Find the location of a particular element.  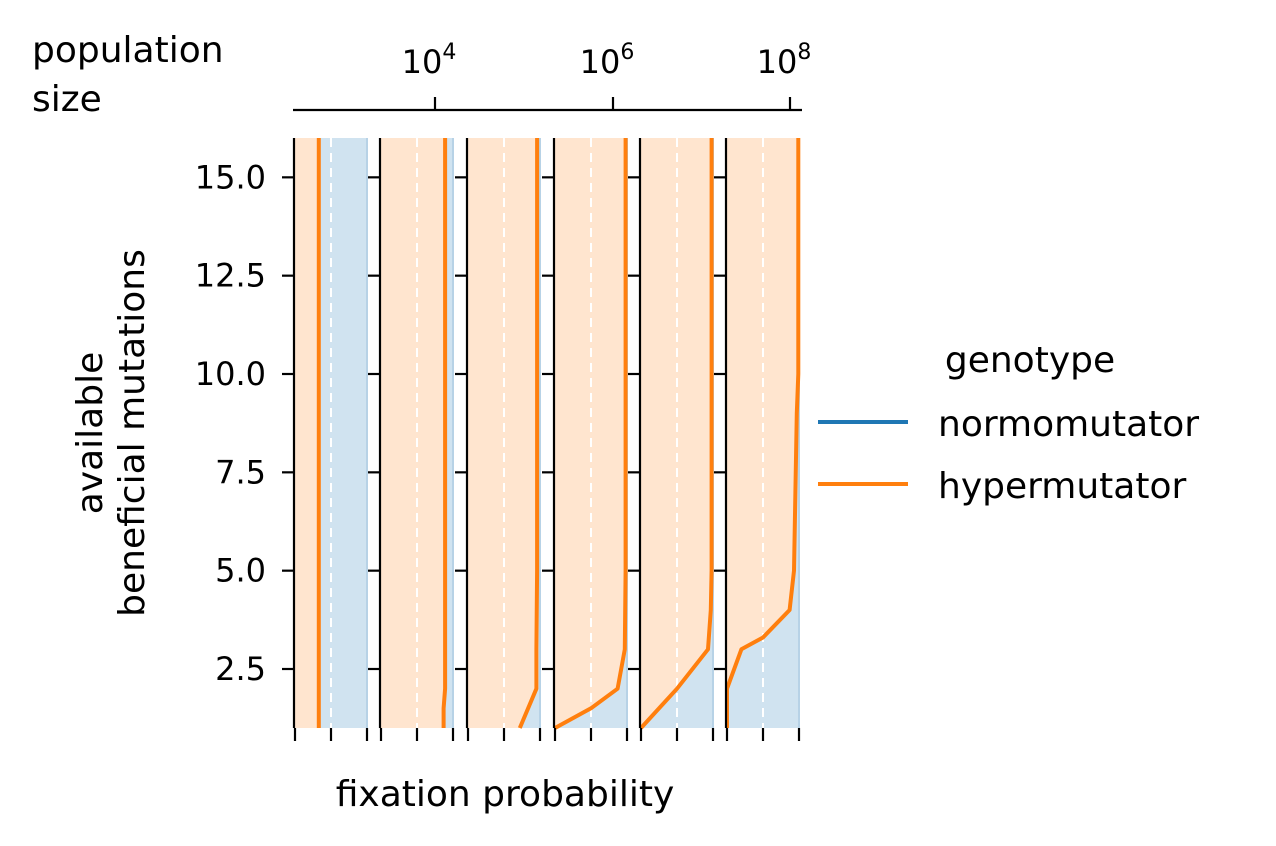

population-size-tick-label: 10⁴ is located at coordinates (429, 60).